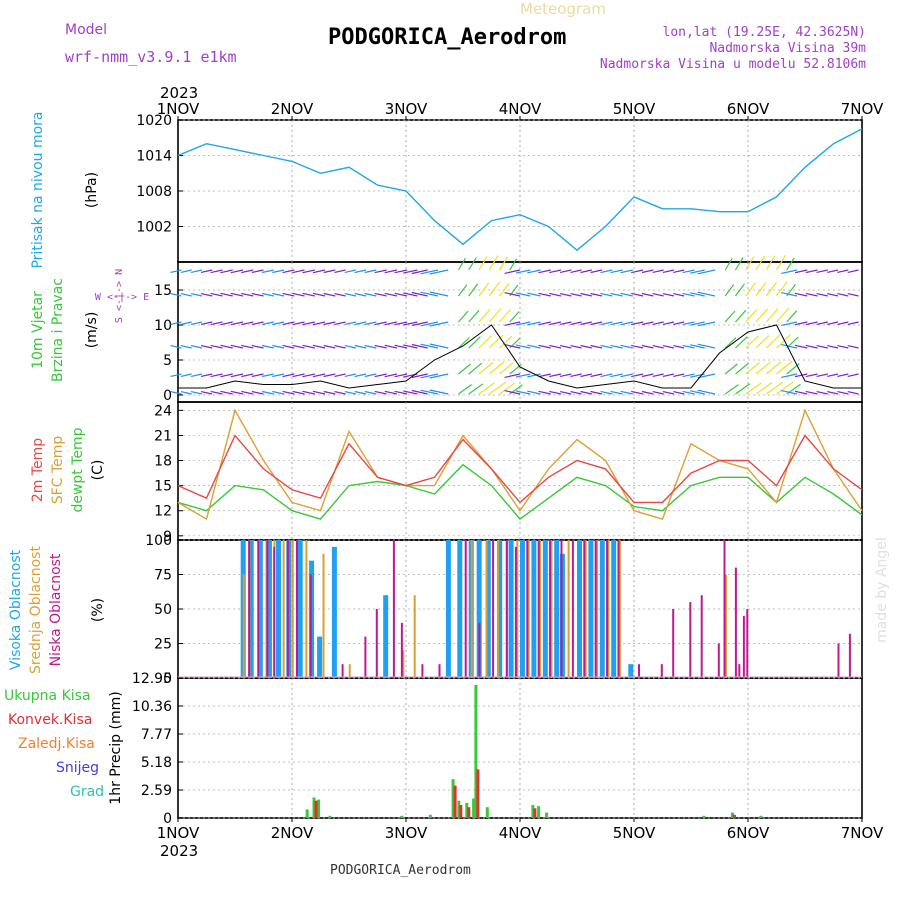 The image size is (900, 900). I want to click on wind-y-tick-label: 15, so click(163, 291).